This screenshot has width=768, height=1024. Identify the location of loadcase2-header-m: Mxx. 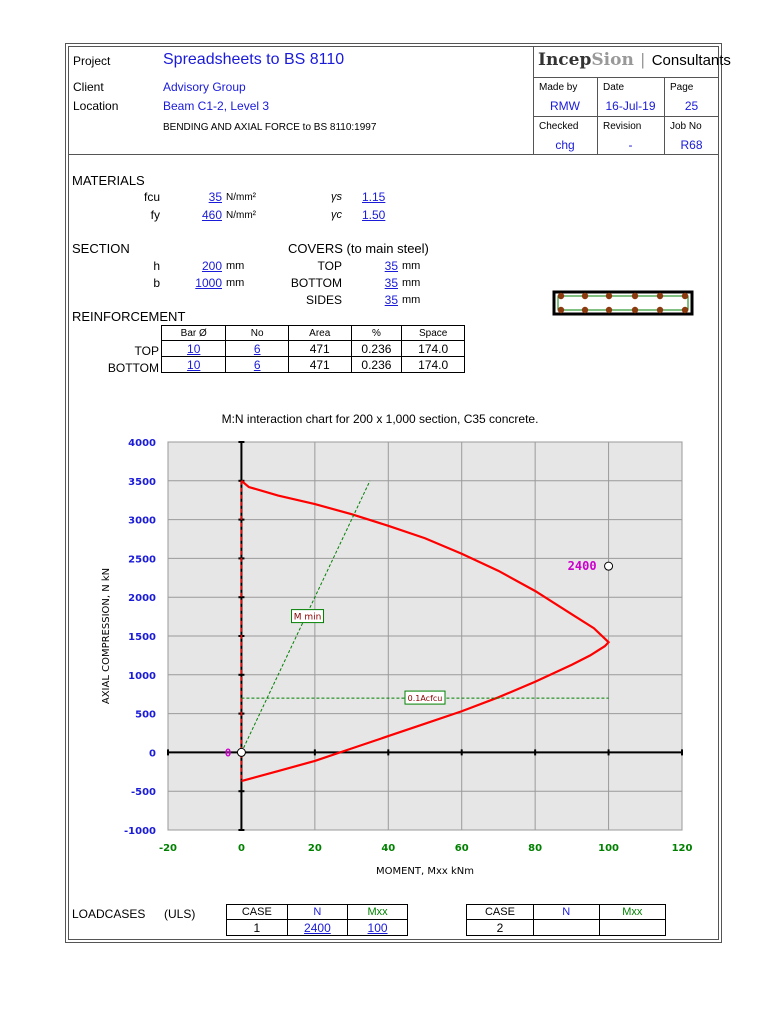
(632, 912).